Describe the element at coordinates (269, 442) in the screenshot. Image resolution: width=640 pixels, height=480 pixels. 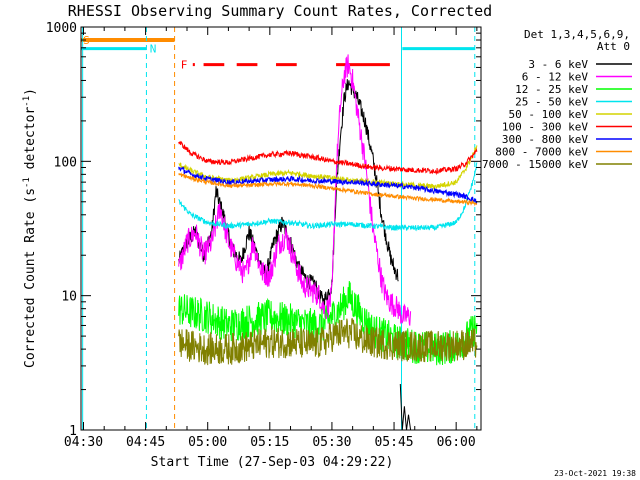
I see `x-tick-label-3: 05:15` at that location.